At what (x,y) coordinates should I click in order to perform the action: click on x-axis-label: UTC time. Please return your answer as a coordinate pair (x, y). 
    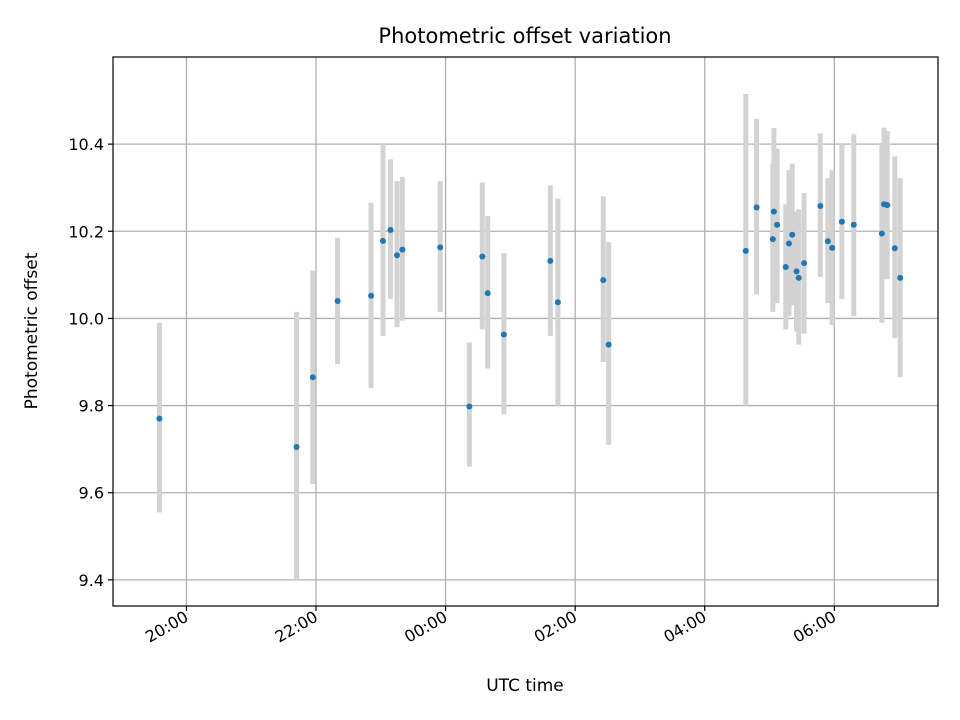
    Looking at the image, I should click on (525, 686).